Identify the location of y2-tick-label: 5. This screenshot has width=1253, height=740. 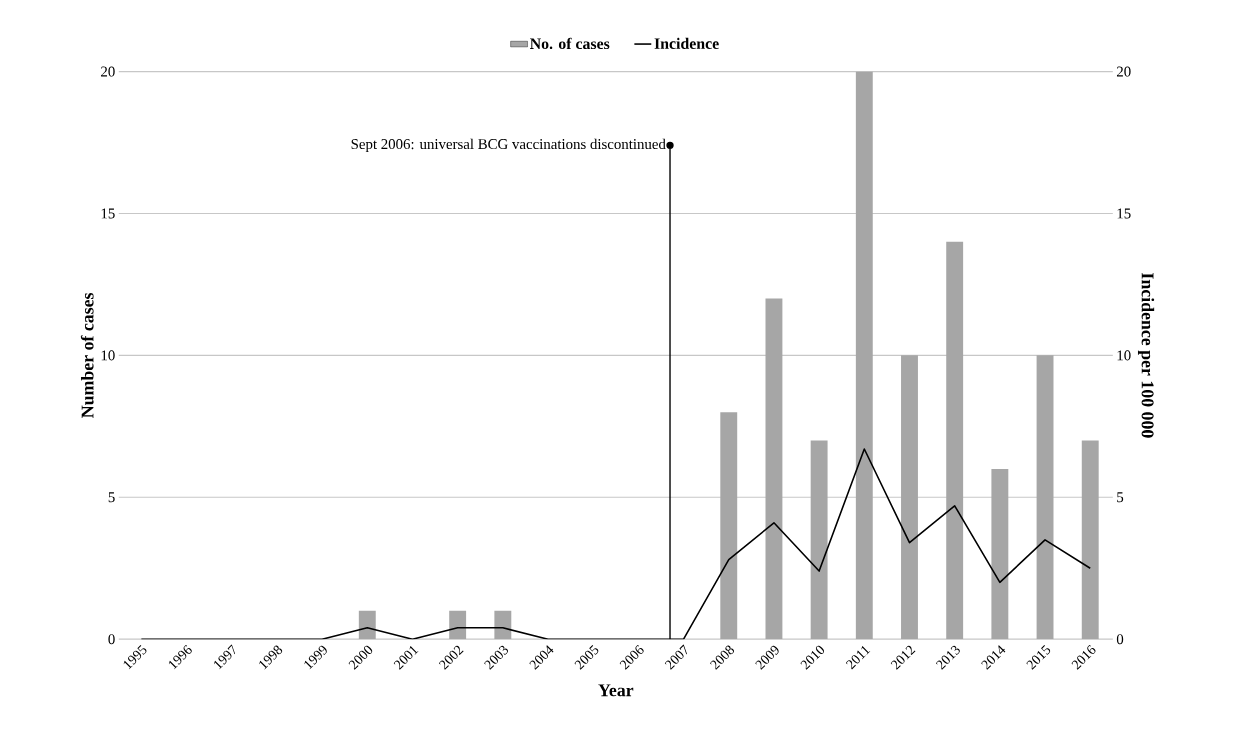
(1120, 497).